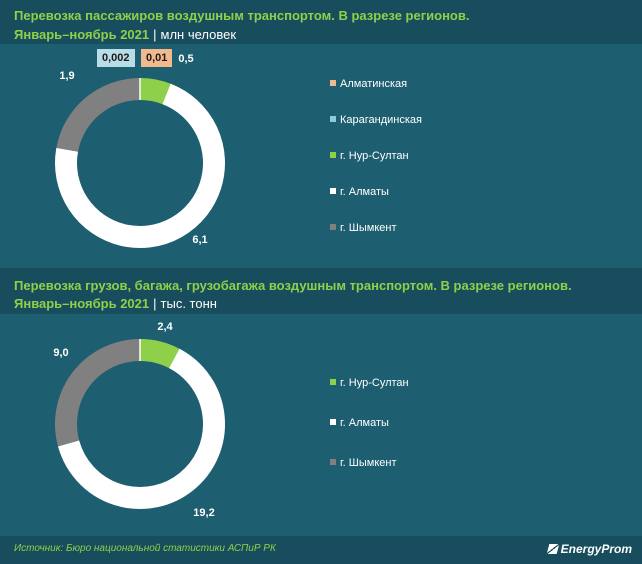 The width and height of the screenshot is (642, 564). Describe the element at coordinates (203, 513) in the screenshot. I see `data-label: 19,2` at that location.